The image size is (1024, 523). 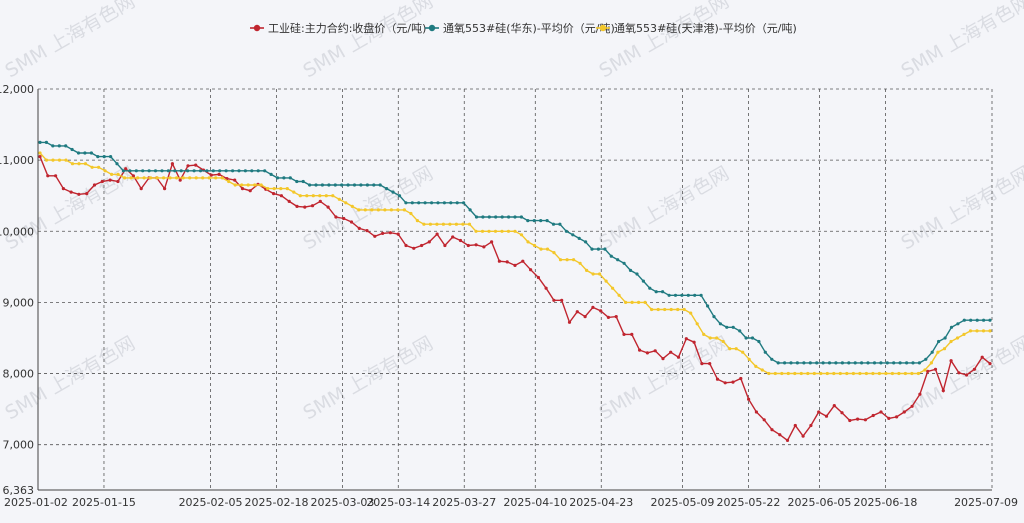 What do you see at coordinates (19, 490) in the screenshot?
I see `y-tick-label: 6,363` at bounding box center [19, 490].